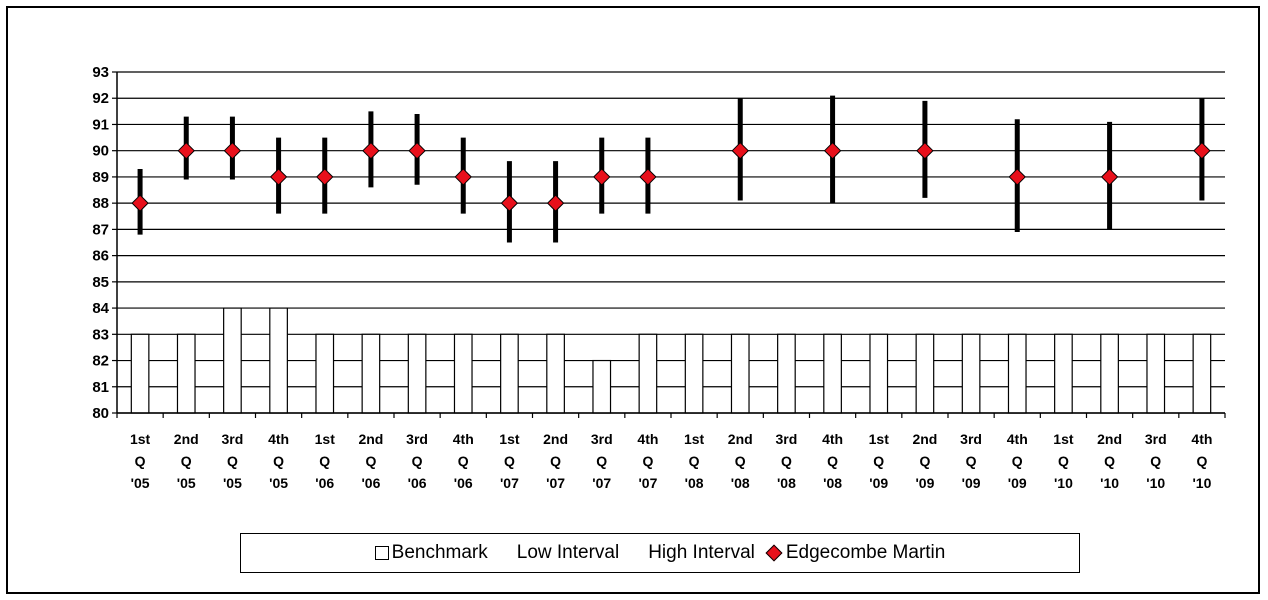 Image resolution: width=1268 pixels, height=600 pixels. Describe the element at coordinates (865, 552) in the screenshot. I see `legend-label-edgecombe-martin: Edgecombe Martin` at that location.